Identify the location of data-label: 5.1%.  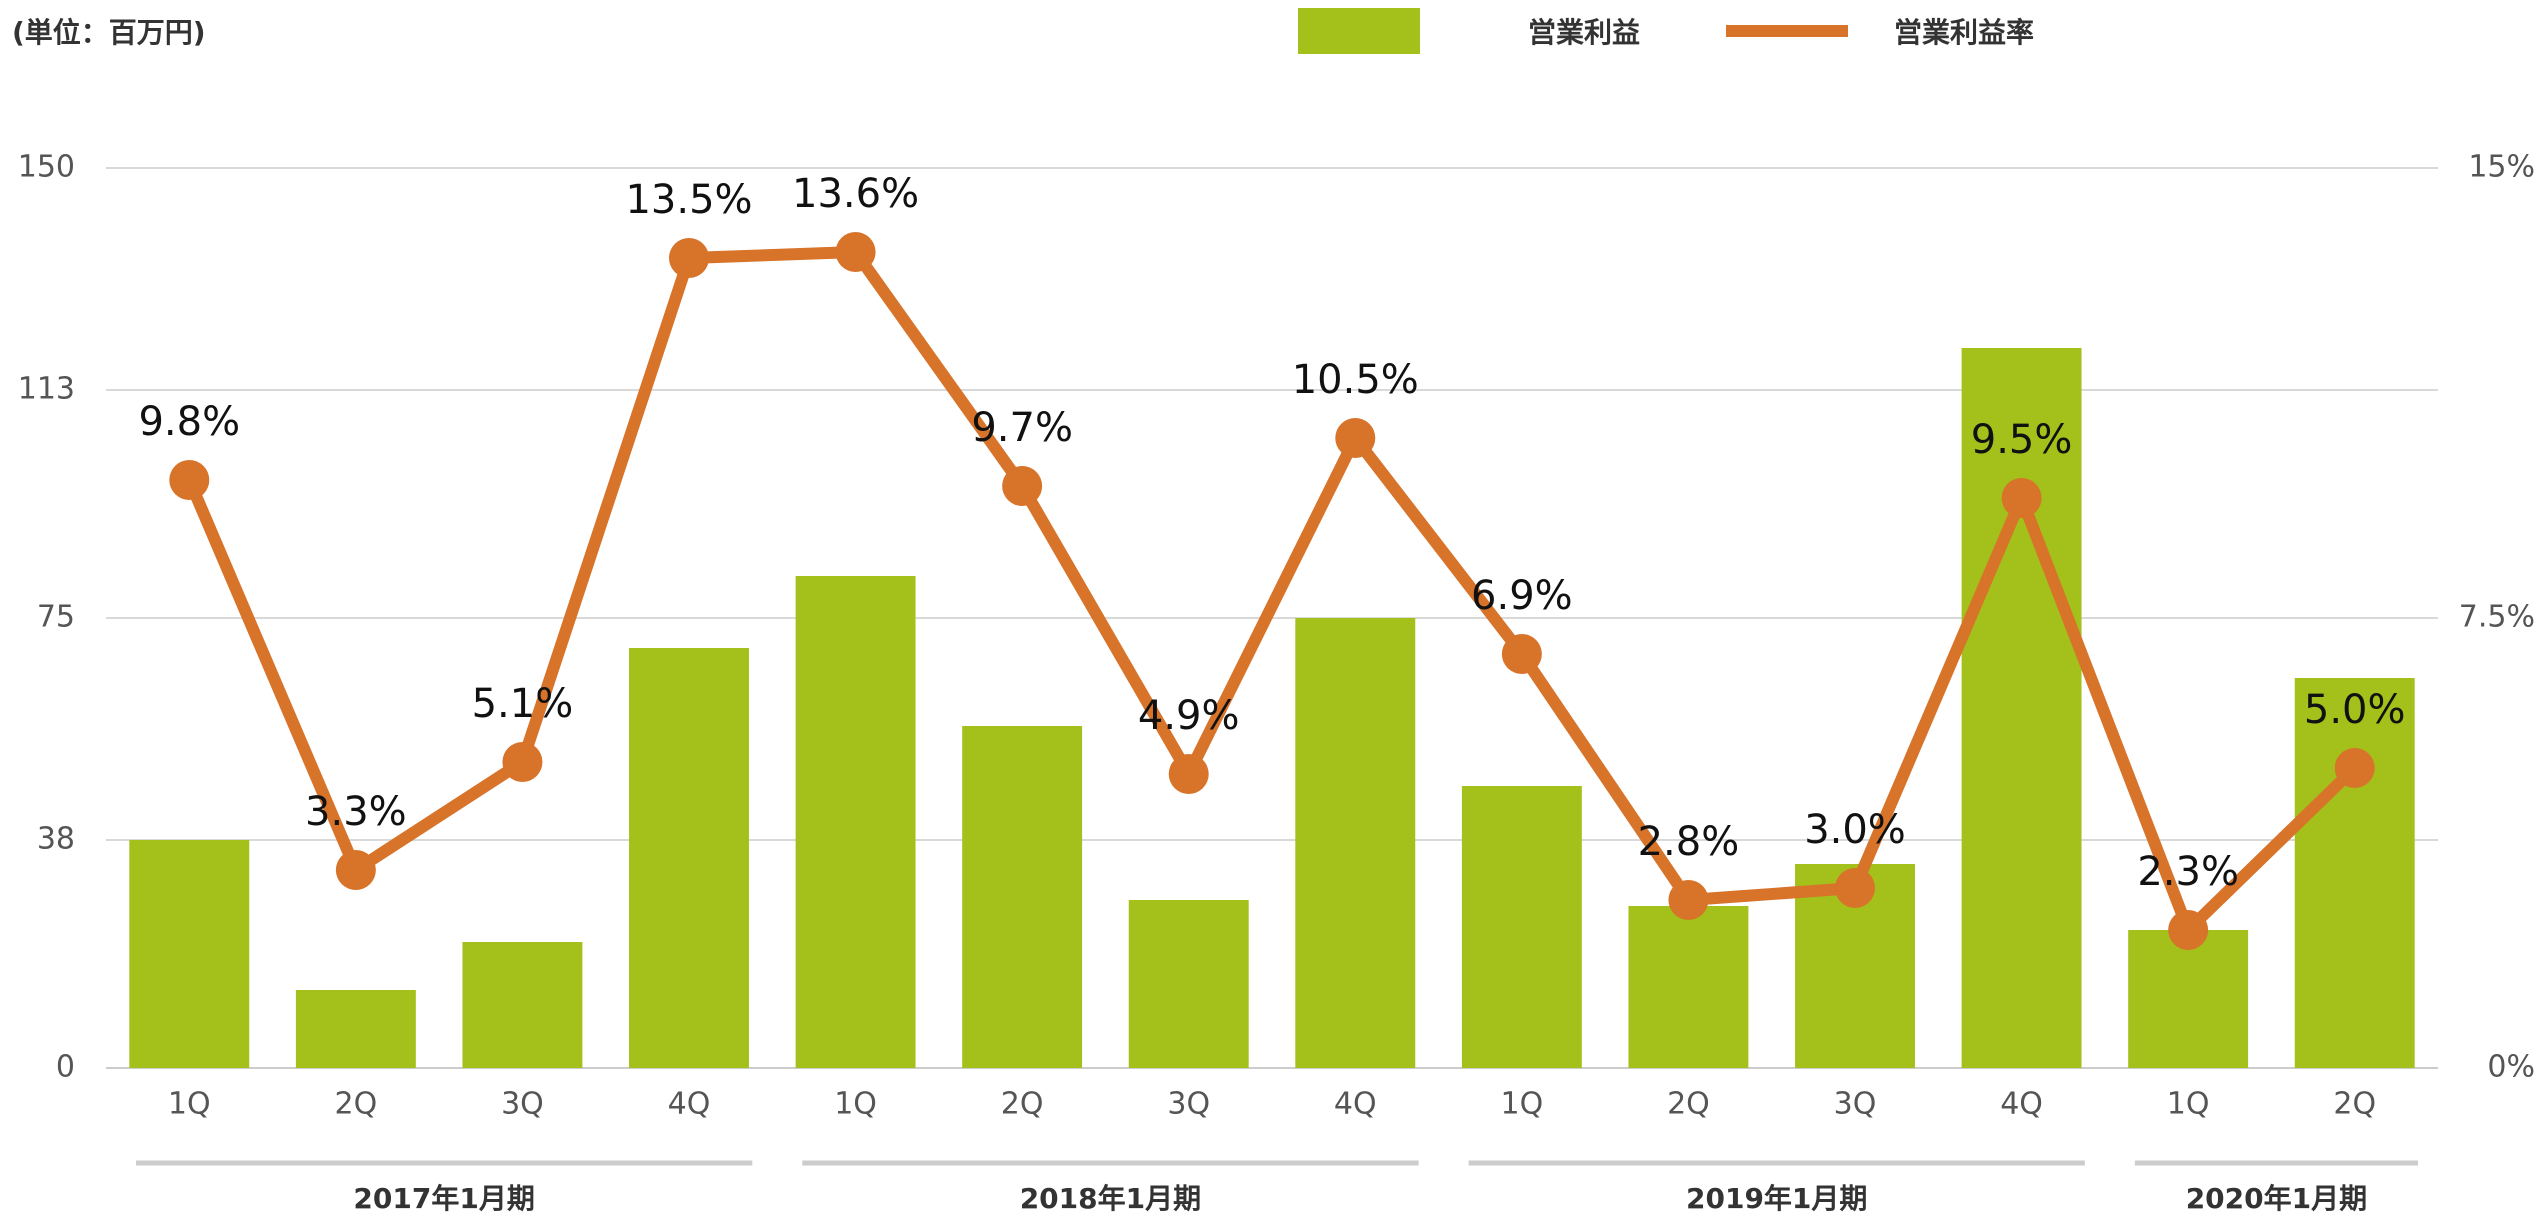
(523, 704).